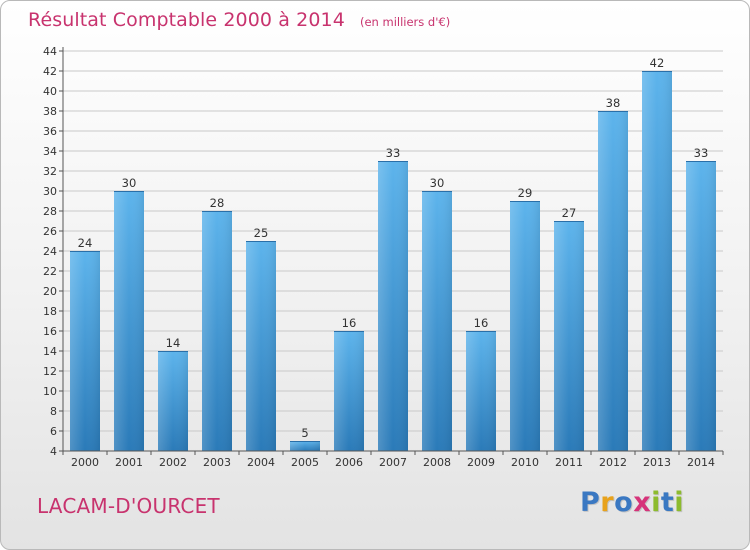  I want to click on data-label: 24, so click(85, 243).